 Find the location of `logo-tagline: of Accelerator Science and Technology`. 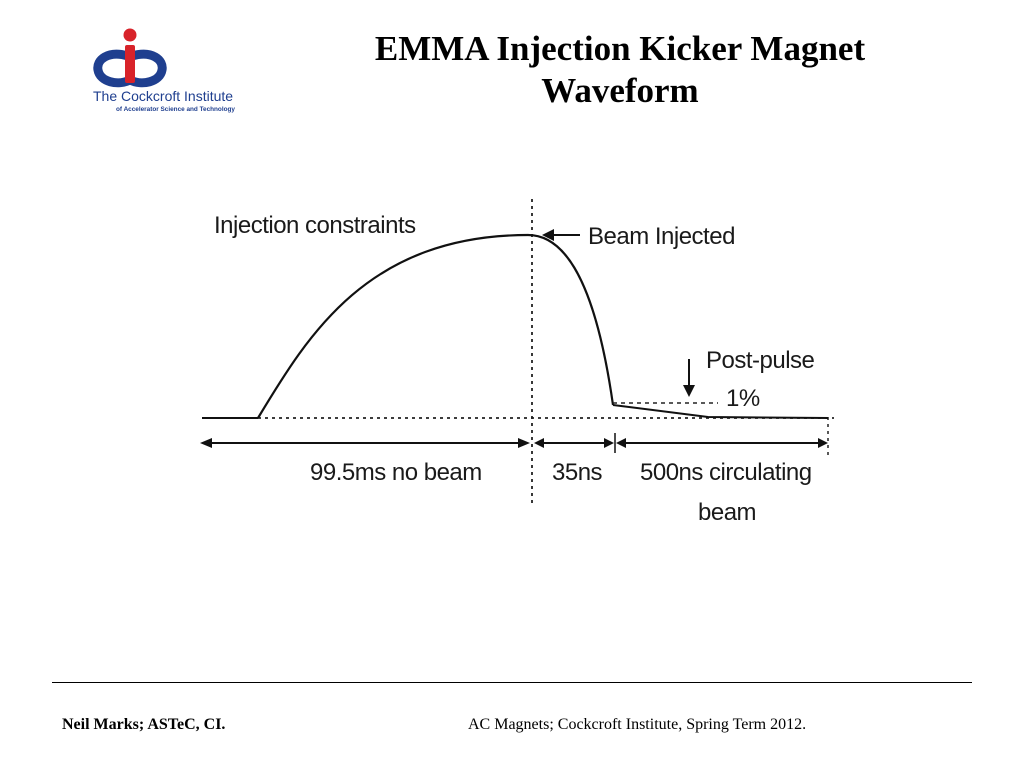

logo-tagline: of Accelerator Science and Technology is located at coordinates (175, 109).